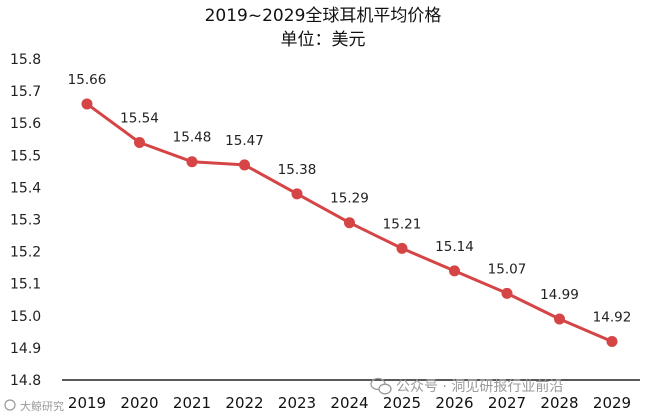 This screenshot has width=646, height=416. What do you see at coordinates (10, 405) in the screenshot?
I see `watermark-left-icon` at bounding box center [10, 405].